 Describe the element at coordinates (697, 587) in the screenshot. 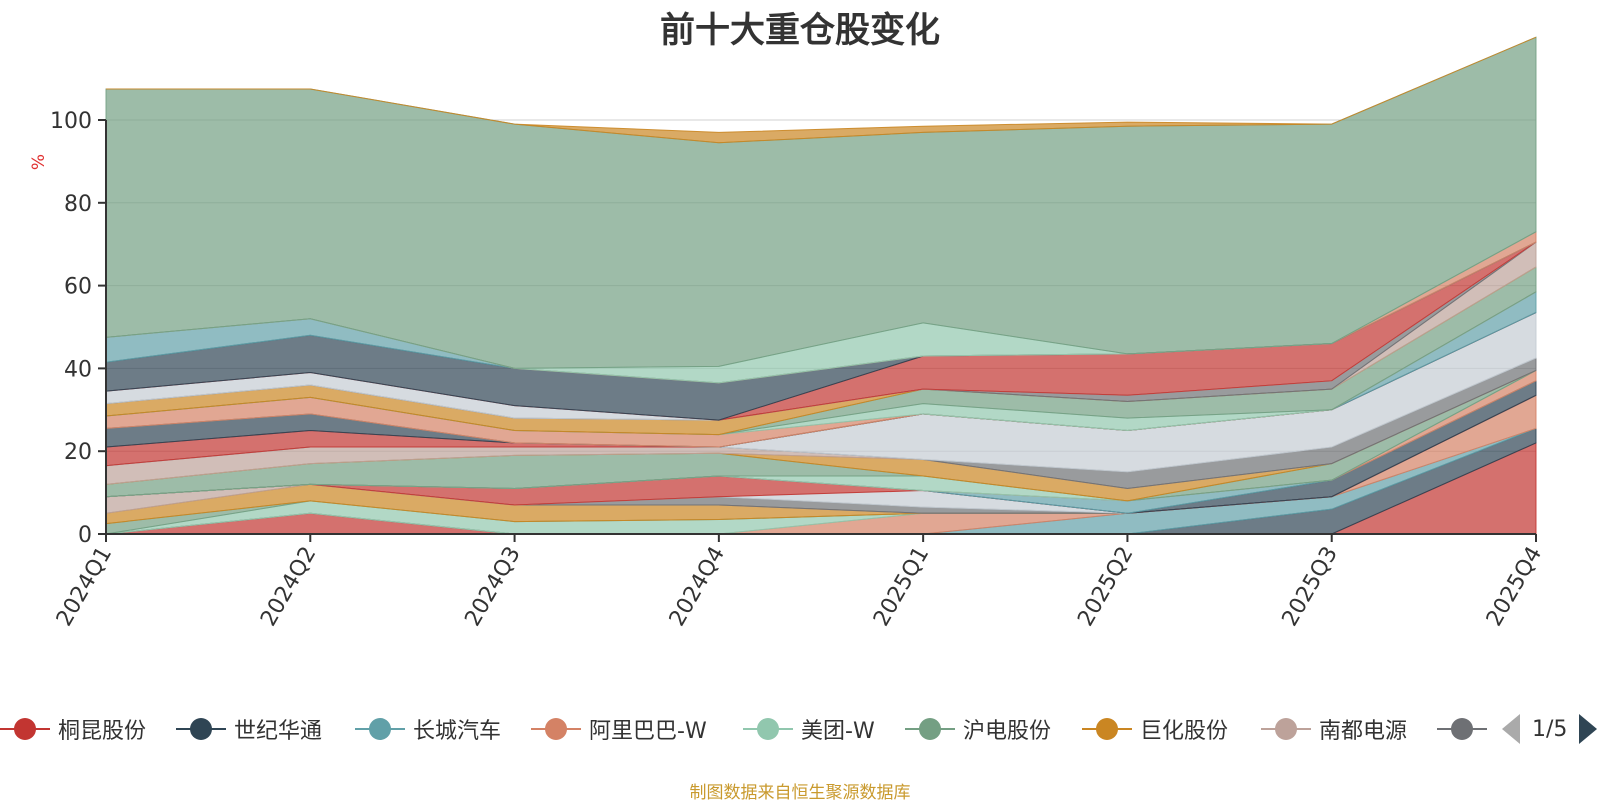

I see `x-tick-label: 2024Q4` at that location.